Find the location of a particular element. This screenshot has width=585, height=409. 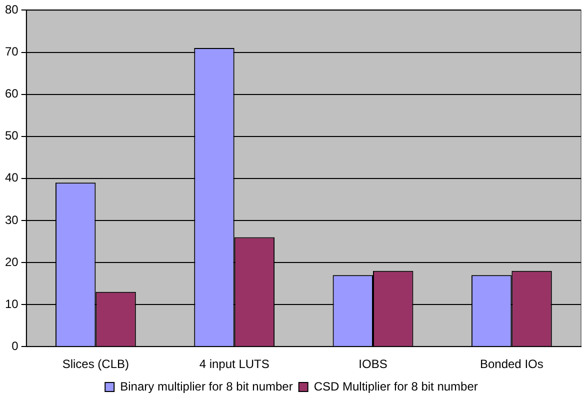

y-tick-label: 60 is located at coordinates (11, 93).